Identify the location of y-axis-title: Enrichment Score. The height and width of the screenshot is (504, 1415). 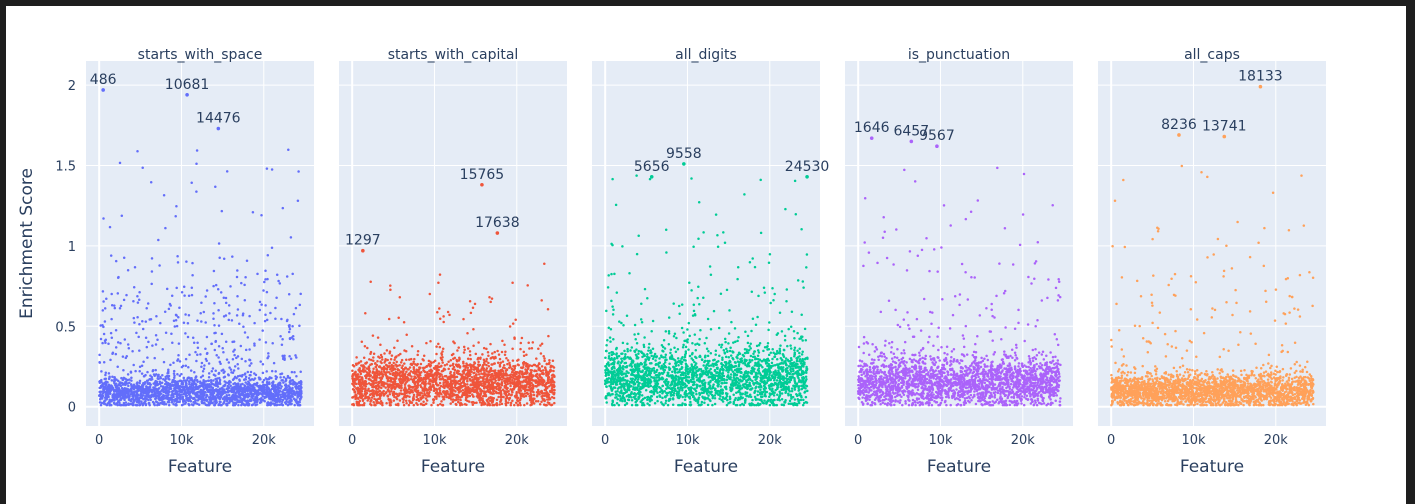
(27, 243).